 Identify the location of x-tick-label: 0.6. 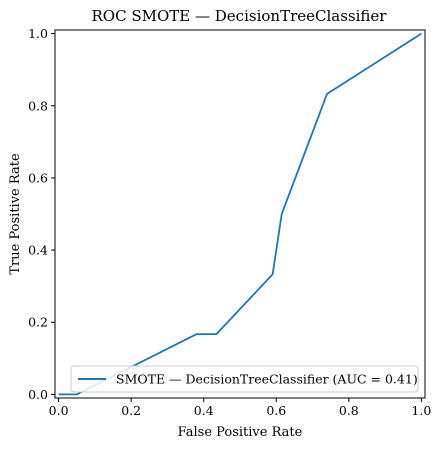
(276, 410).